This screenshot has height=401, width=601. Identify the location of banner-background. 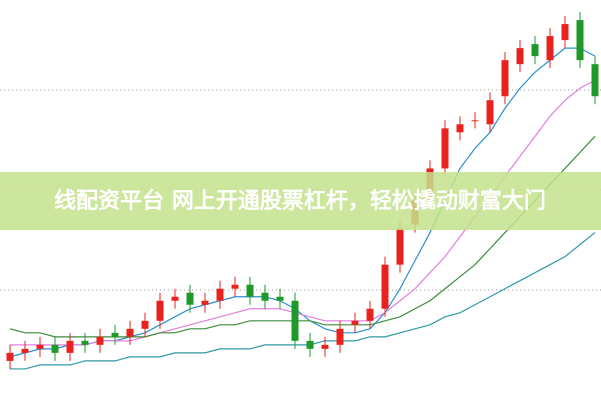
(300, 201).